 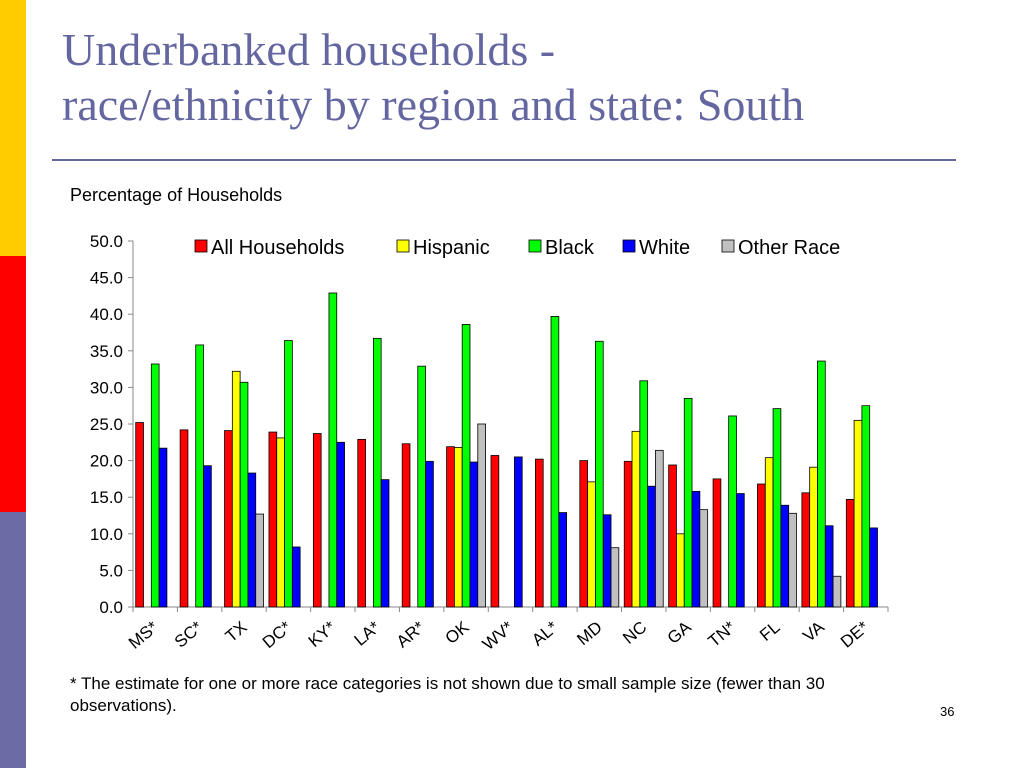 I want to click on x-tick-label: DC*, so click(x=277, y=634).